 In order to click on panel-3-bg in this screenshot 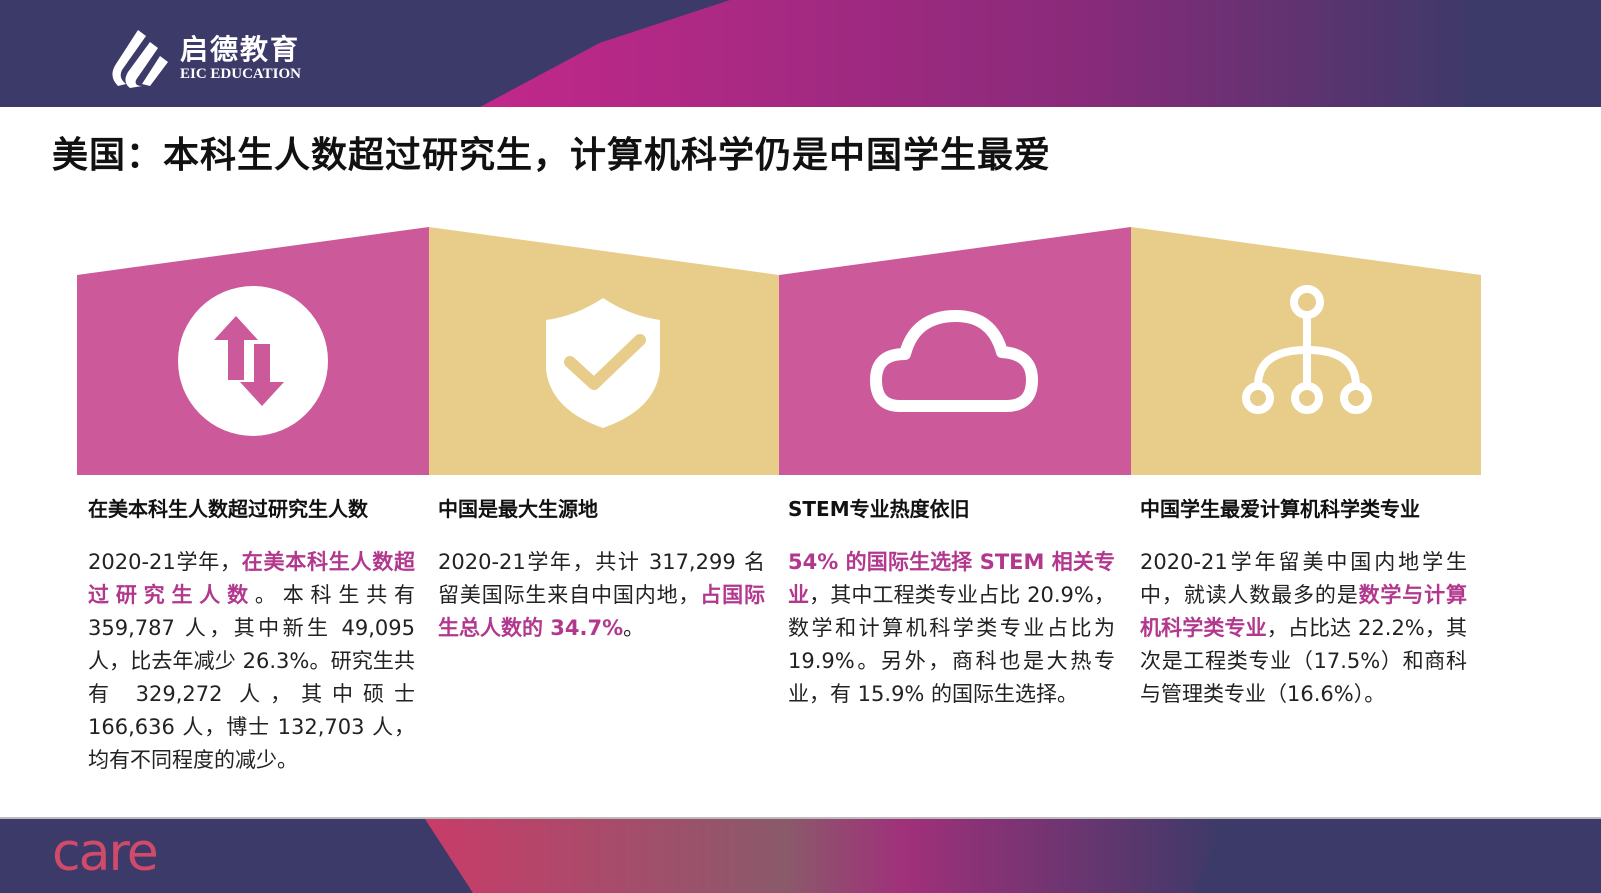, I will do `click(955, 351)`.